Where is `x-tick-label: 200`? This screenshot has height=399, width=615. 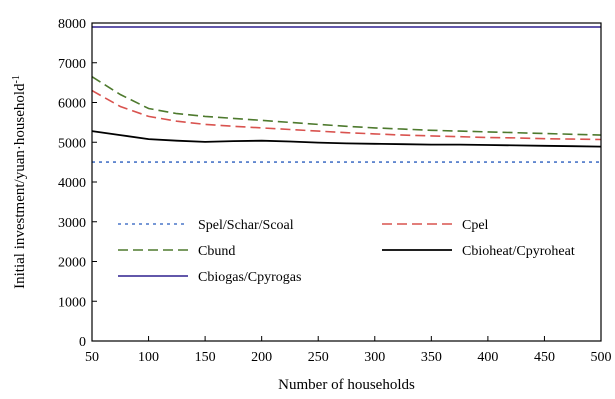 x-tick-label: 200 is located at coordinates (261, 357).